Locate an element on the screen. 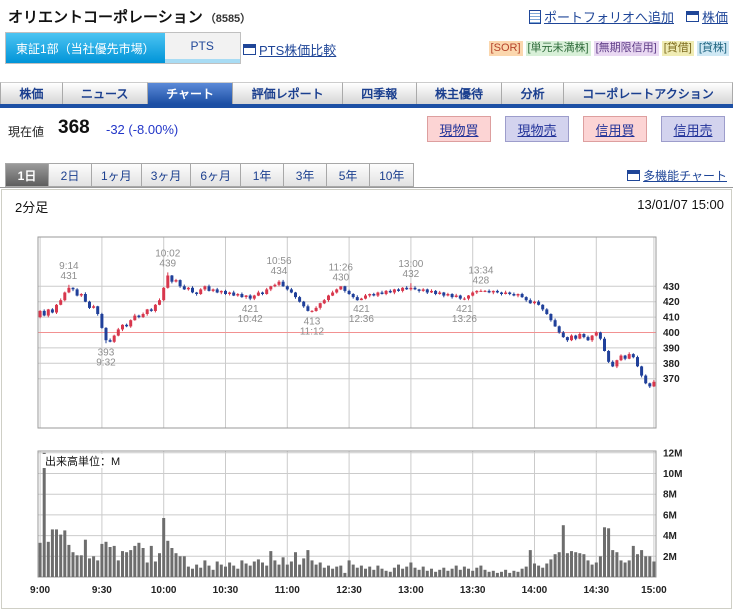 Image resolution: width=733 pixels, height=609 pixels. order-buttons: 現物買 現物売 信用買 信用売 is located at coordinates (576, 129).